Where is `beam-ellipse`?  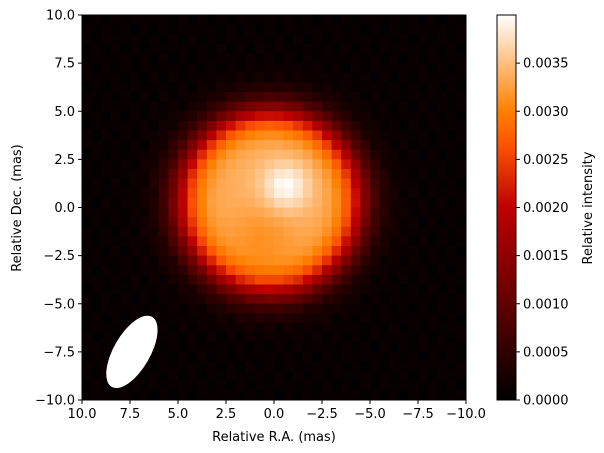
beam-ellipse is located at coordinates (132, 352).